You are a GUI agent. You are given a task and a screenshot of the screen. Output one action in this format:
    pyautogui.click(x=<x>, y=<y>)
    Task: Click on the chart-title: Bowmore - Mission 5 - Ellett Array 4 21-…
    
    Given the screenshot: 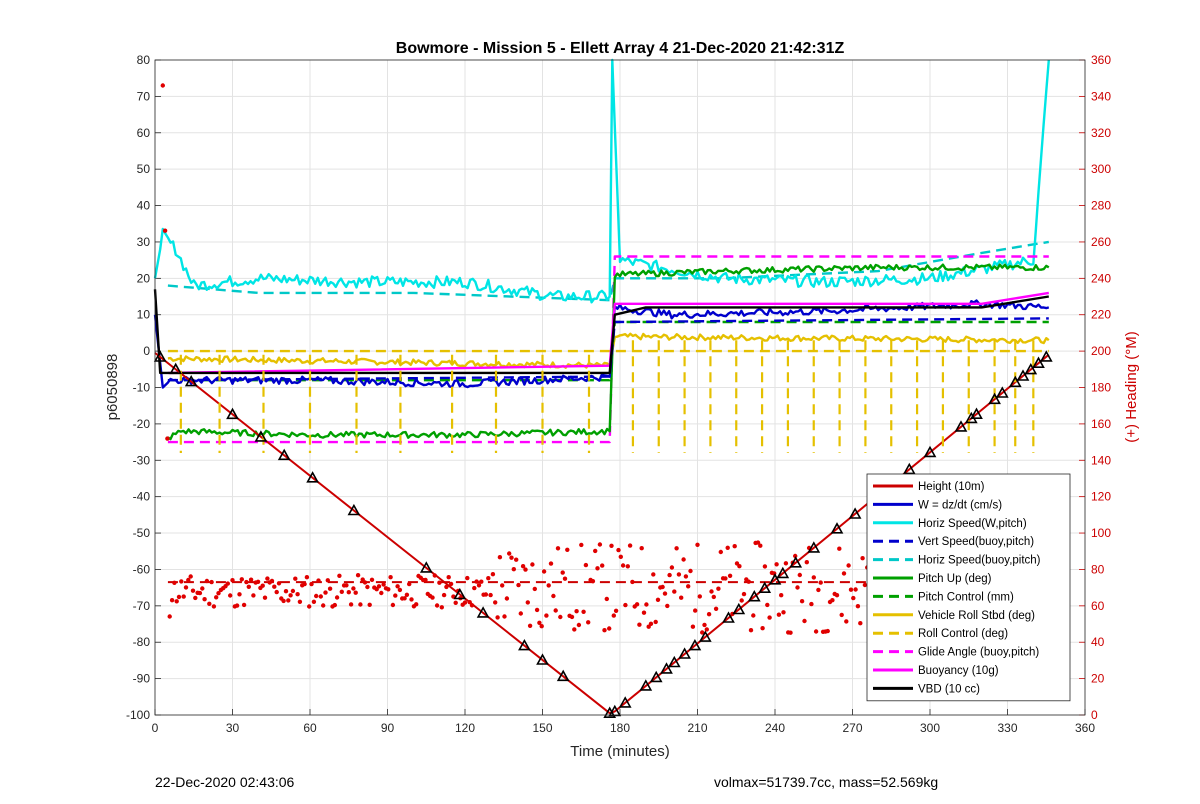 What is the action you would take?
    pyautogui.click(x=620, y=48)
    